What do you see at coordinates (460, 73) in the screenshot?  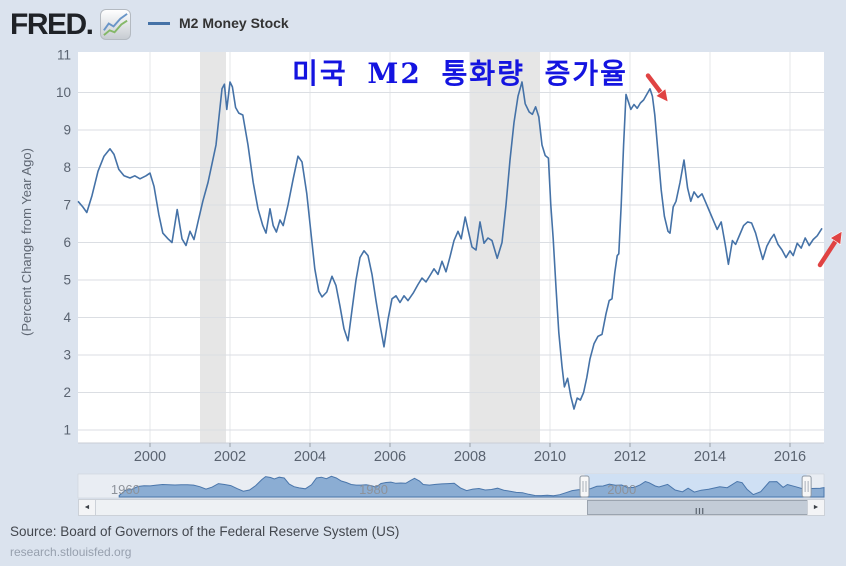 I see `chart-title-overlay: 미국 M2 통화량 증가율` at bounding box center [460, 73].